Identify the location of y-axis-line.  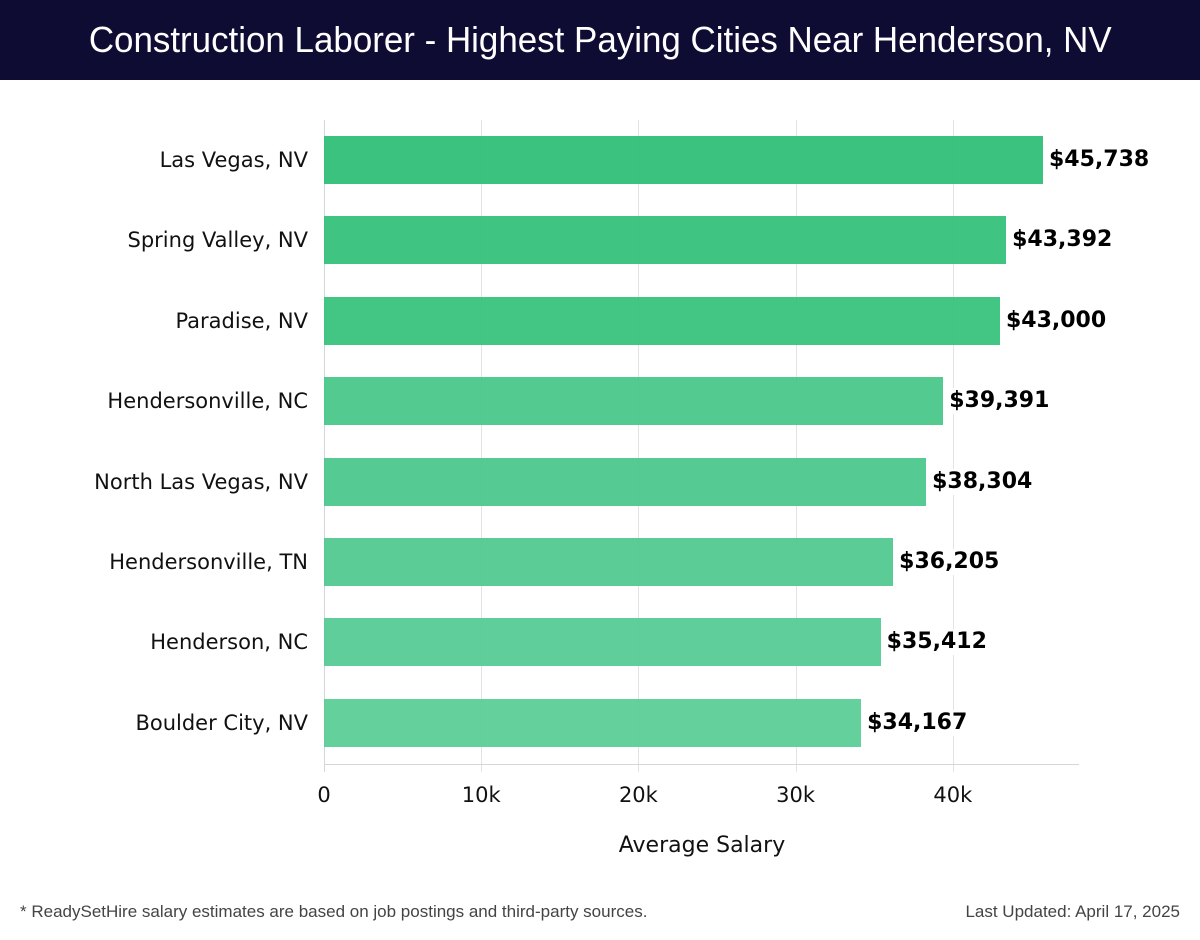
(324, 446).